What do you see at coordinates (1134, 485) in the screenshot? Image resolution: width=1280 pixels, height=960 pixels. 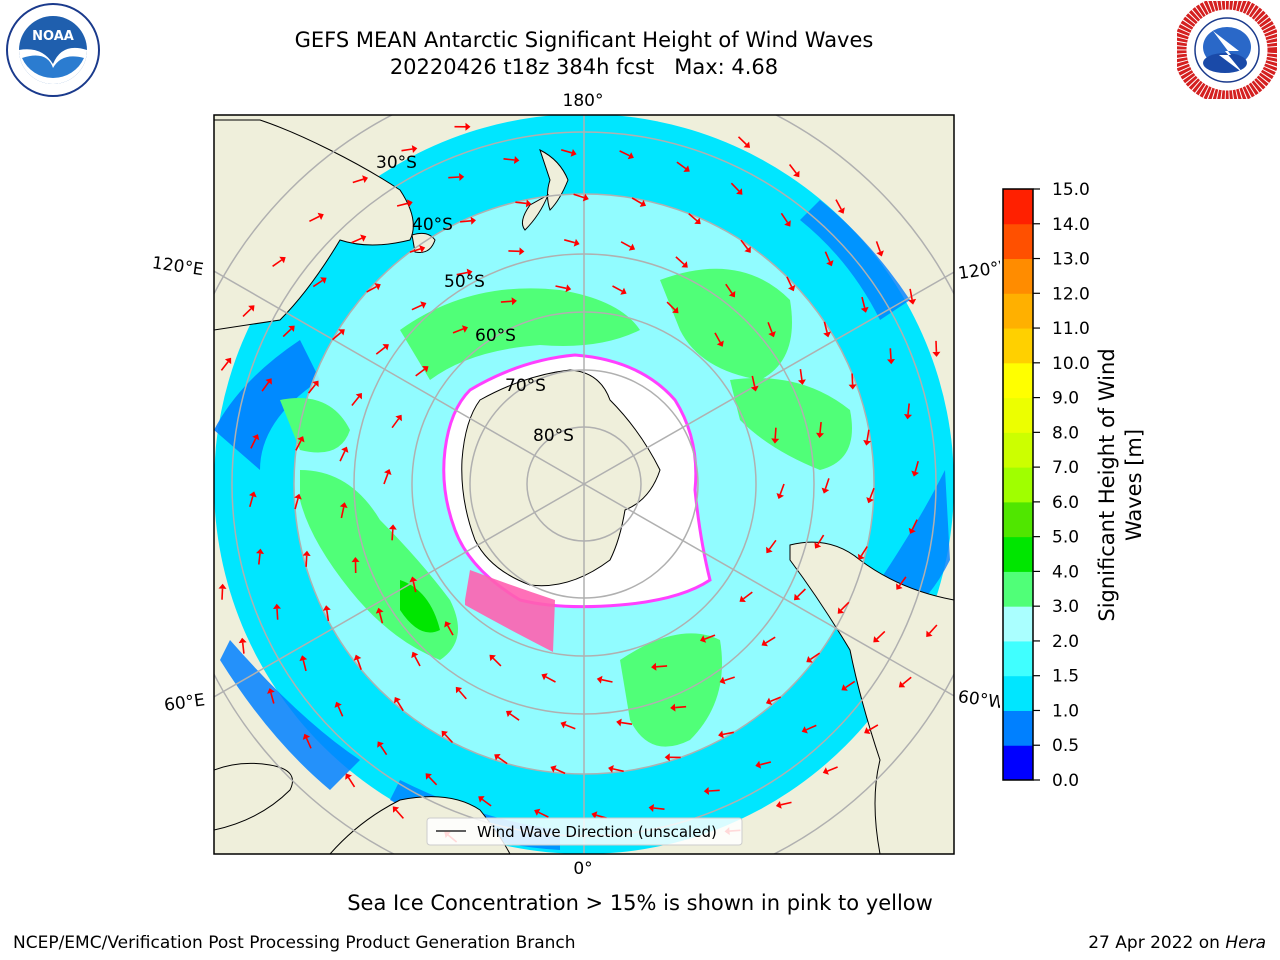 I see `colorbar-label-line2: Waves [m]` at bounding box center [1134, 485].